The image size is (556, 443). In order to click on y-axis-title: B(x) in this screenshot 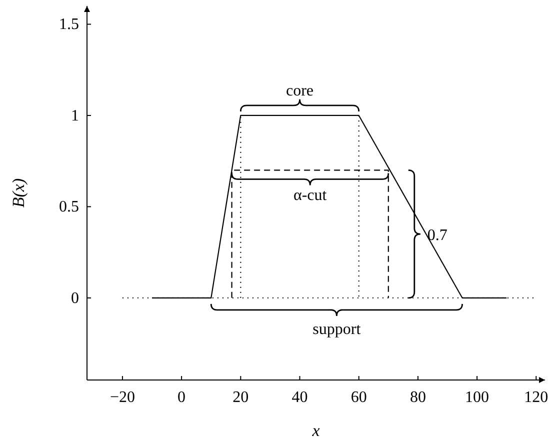, I will do `click(18, 193)`.